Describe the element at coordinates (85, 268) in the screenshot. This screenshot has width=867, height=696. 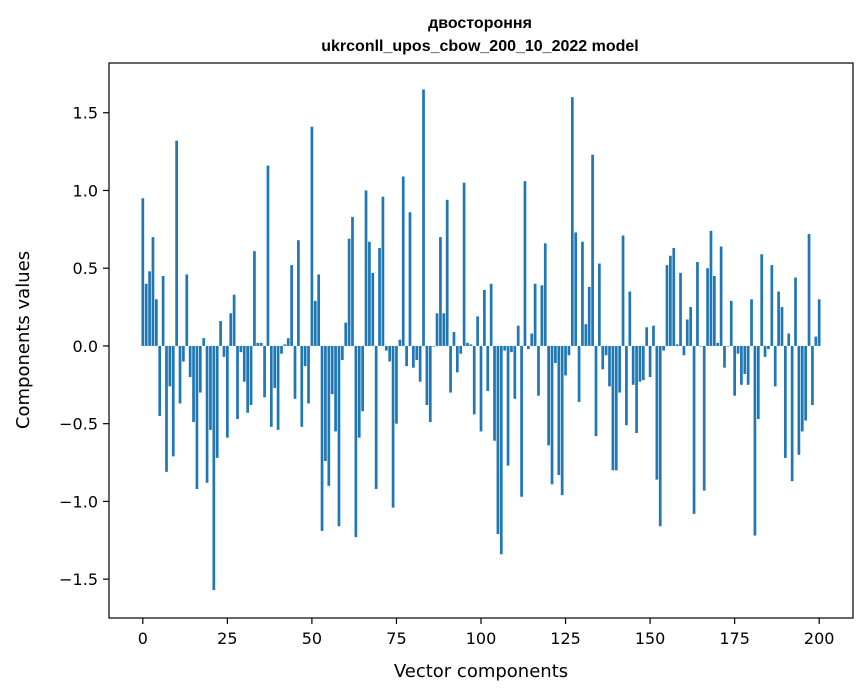
I see `y-tick-label-4: 0.5` at that location.